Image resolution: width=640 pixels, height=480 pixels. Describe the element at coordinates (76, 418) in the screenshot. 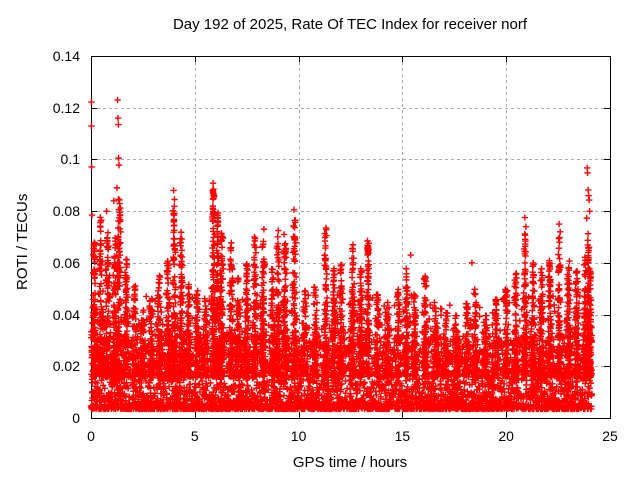

I see `y-tick-label: 0` at that location.